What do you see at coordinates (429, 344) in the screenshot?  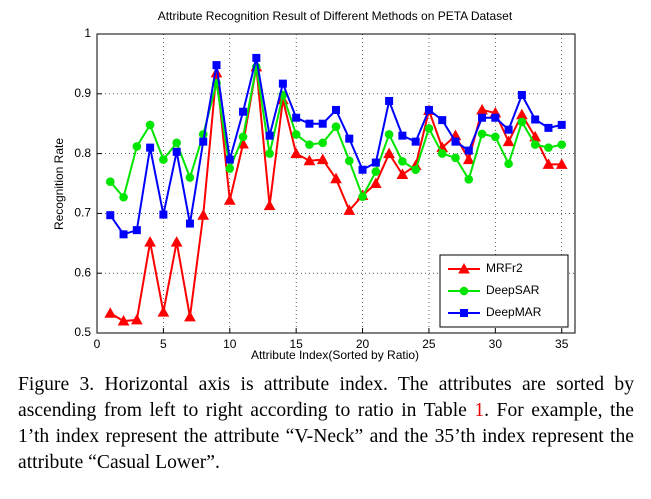 I see `x-tick-label: 25` at bounding box center [429, 344].